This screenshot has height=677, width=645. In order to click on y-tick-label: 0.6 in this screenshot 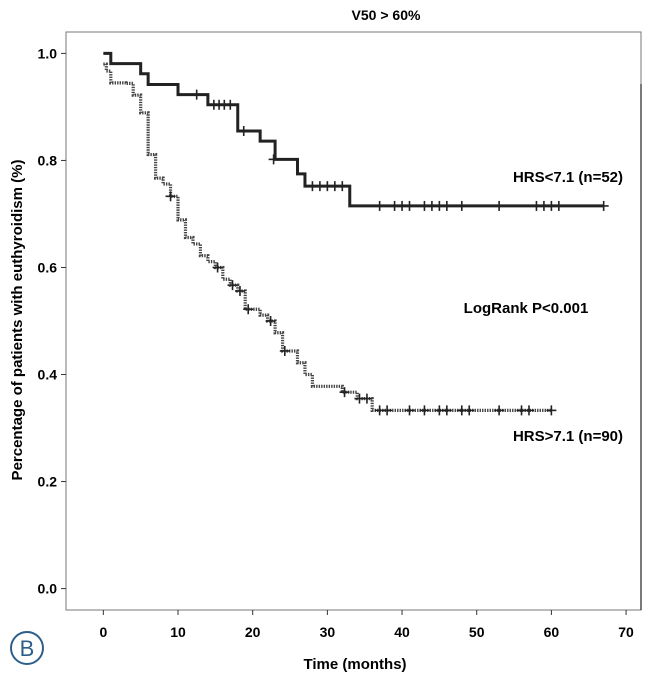, I will do `click(48, 267)`.